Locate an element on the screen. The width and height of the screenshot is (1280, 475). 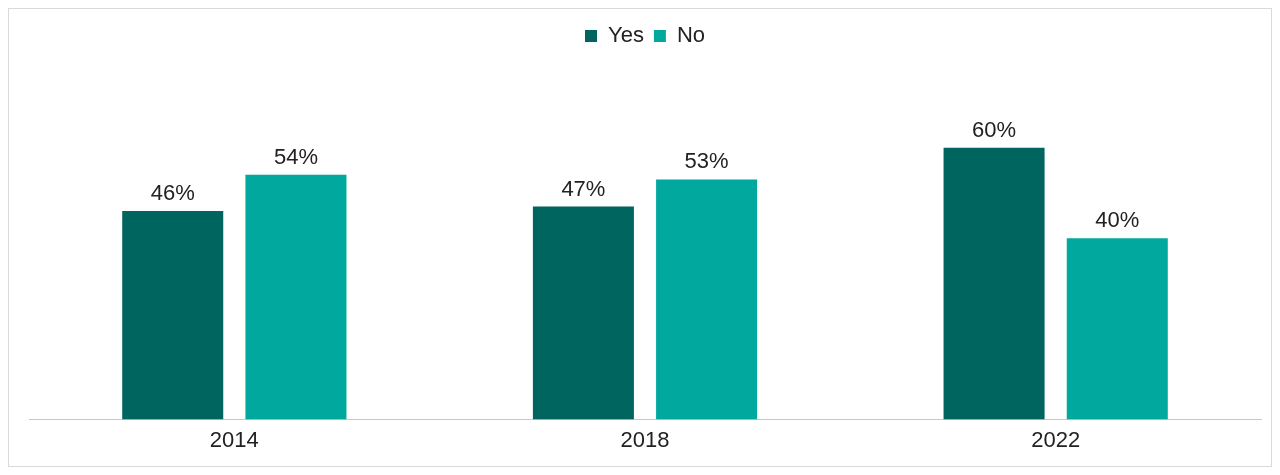
data-label: 54% is located at coordinates (295, 156).